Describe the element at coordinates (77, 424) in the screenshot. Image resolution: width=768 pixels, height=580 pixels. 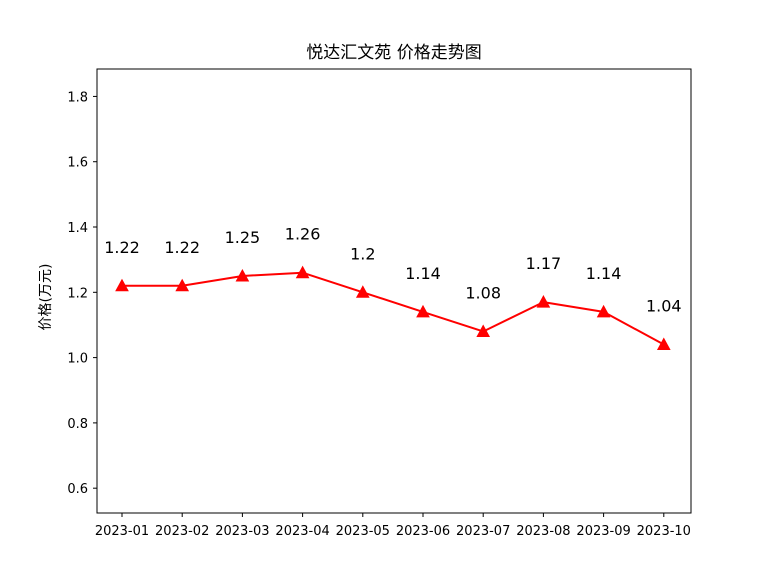
I see `y-tick-label: 0.8` at that location.